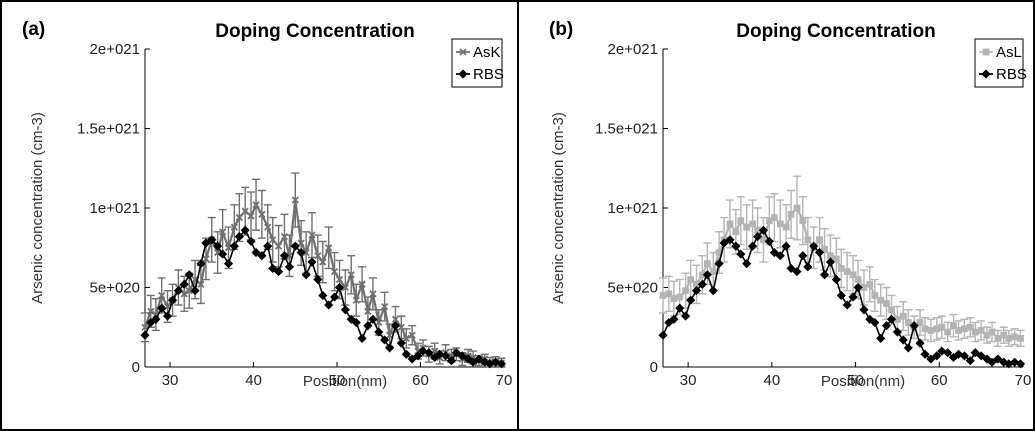 The width and height of the screenshot is (1035, 431). I want to click on legend-entry-asl: AsL, so click(1009, 52).